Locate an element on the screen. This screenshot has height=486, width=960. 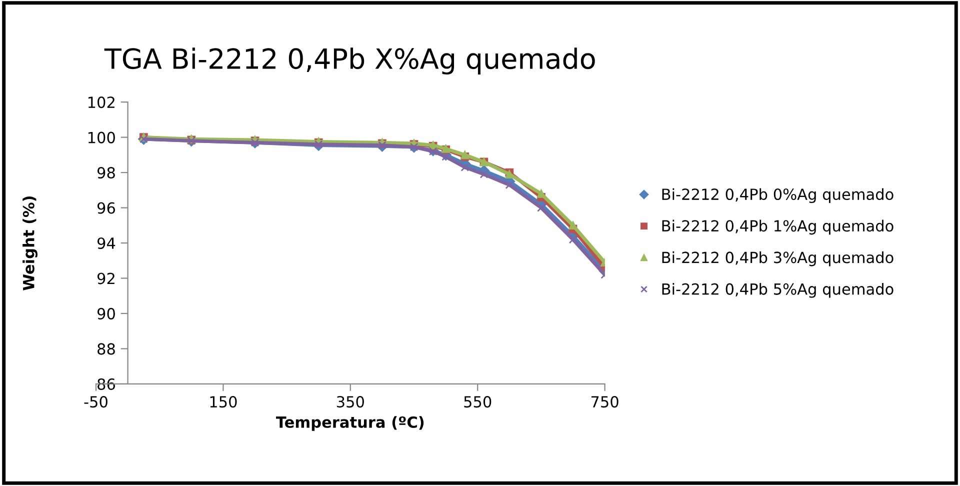
legend-label: Bi-2212 0,4Pb 1%Ag quemado is located at coordinates (778, 227).